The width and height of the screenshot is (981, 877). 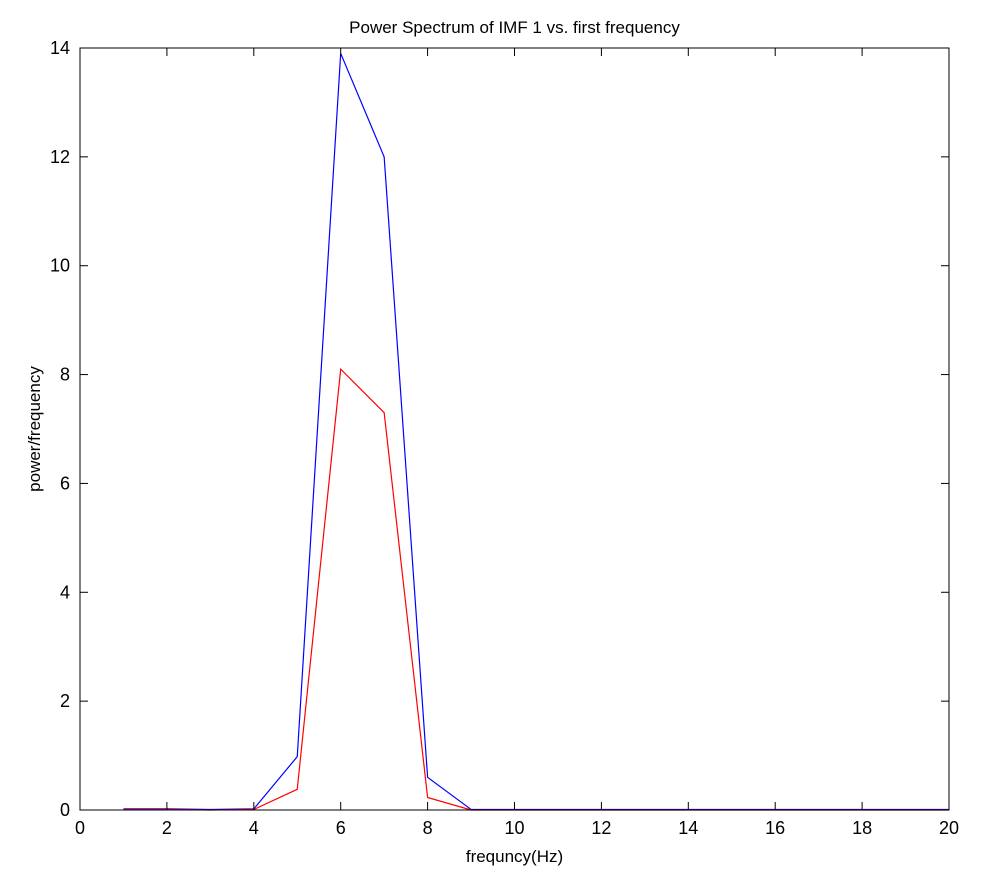 I want to click on y-tick-label: 14, so click(x=60, y=48).